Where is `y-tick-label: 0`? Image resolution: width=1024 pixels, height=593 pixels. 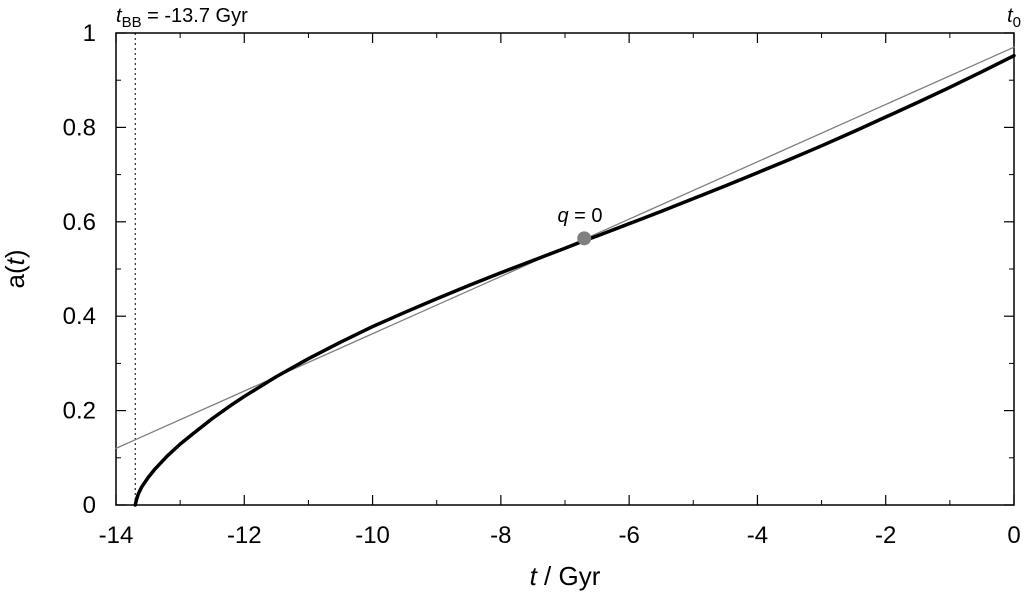 y-tick-label: 0 is located at coordinates (89, 505).